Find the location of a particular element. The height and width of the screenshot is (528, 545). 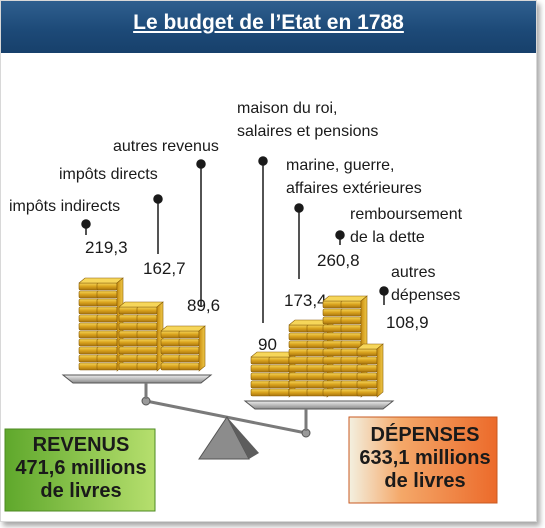

value-maison-du-roi: 90 is located at coordinates (267, 344).